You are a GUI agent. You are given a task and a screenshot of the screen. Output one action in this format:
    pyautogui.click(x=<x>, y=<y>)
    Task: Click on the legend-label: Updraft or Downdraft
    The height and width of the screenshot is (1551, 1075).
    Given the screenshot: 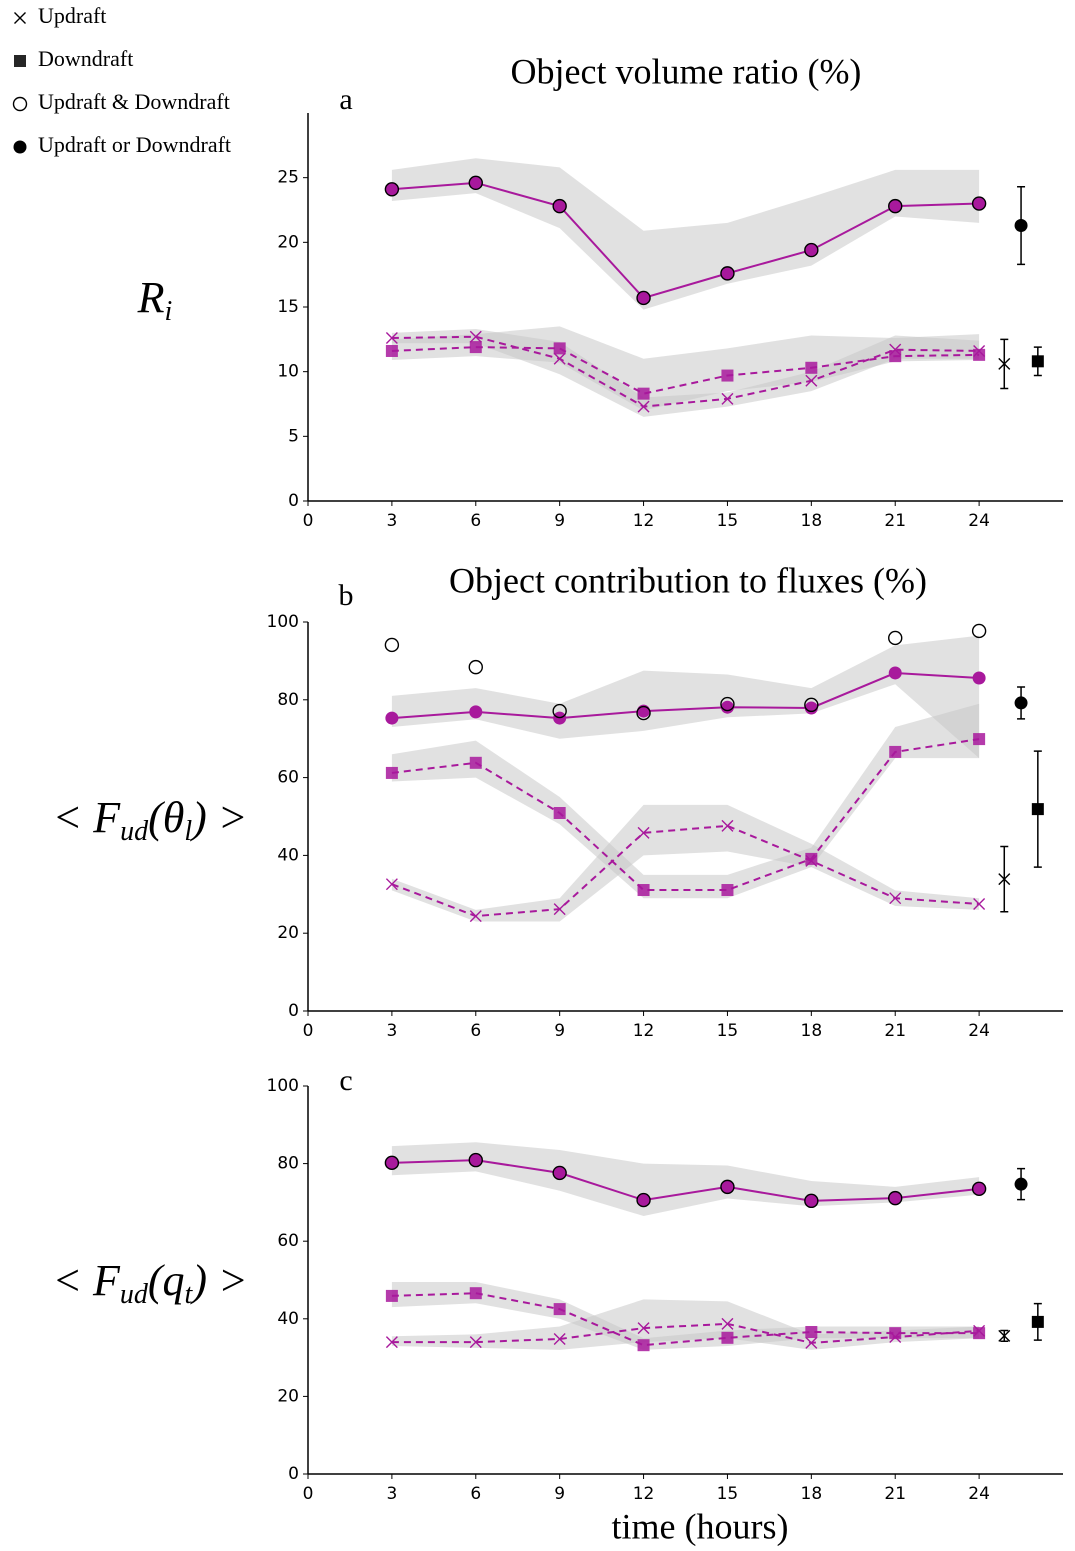 What is the action you would take?
    pyautogui.click(x=134, y=144)
    